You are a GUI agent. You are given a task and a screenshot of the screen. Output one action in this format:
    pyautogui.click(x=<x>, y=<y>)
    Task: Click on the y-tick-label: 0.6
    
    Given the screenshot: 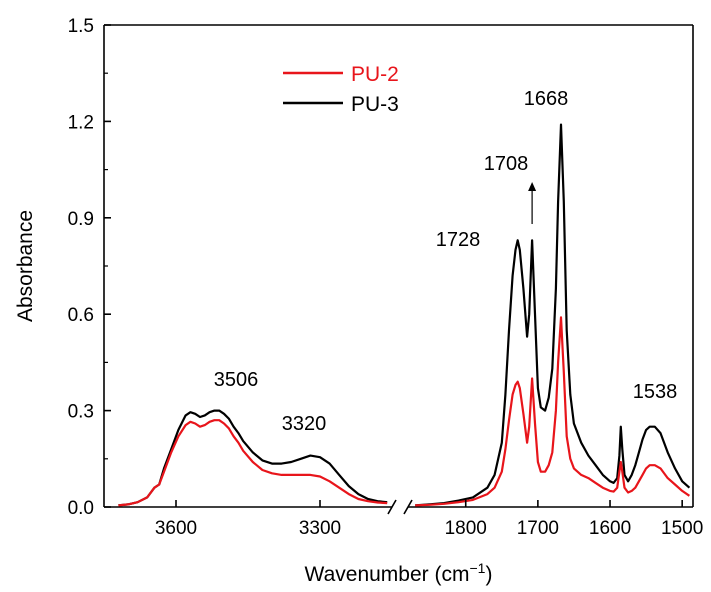 What is the action you would take?
    pyautogui.click(x=81, y=315)
    